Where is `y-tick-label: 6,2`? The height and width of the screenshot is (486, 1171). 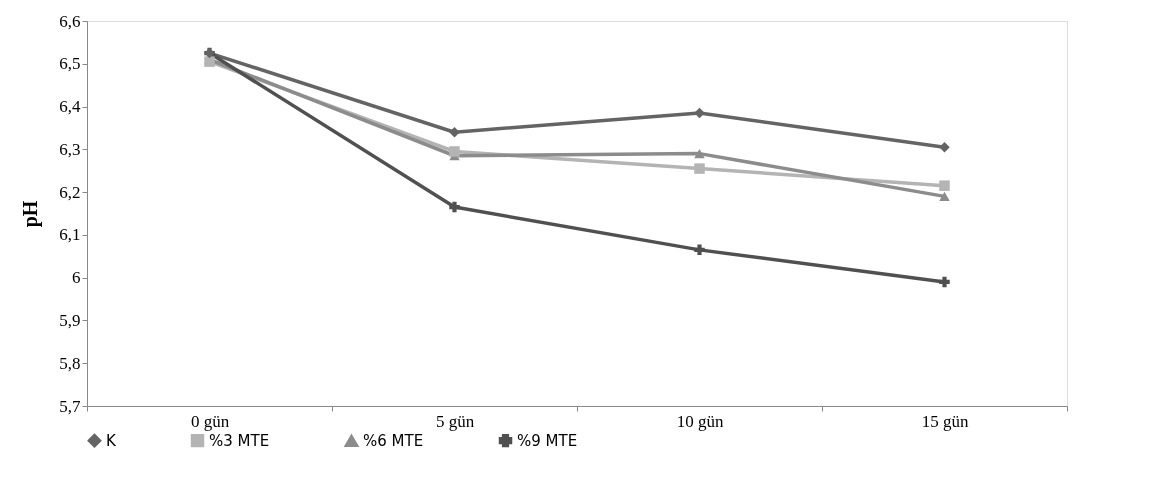
y-tick-label: 6,2 is located at coordinates (70, 192).